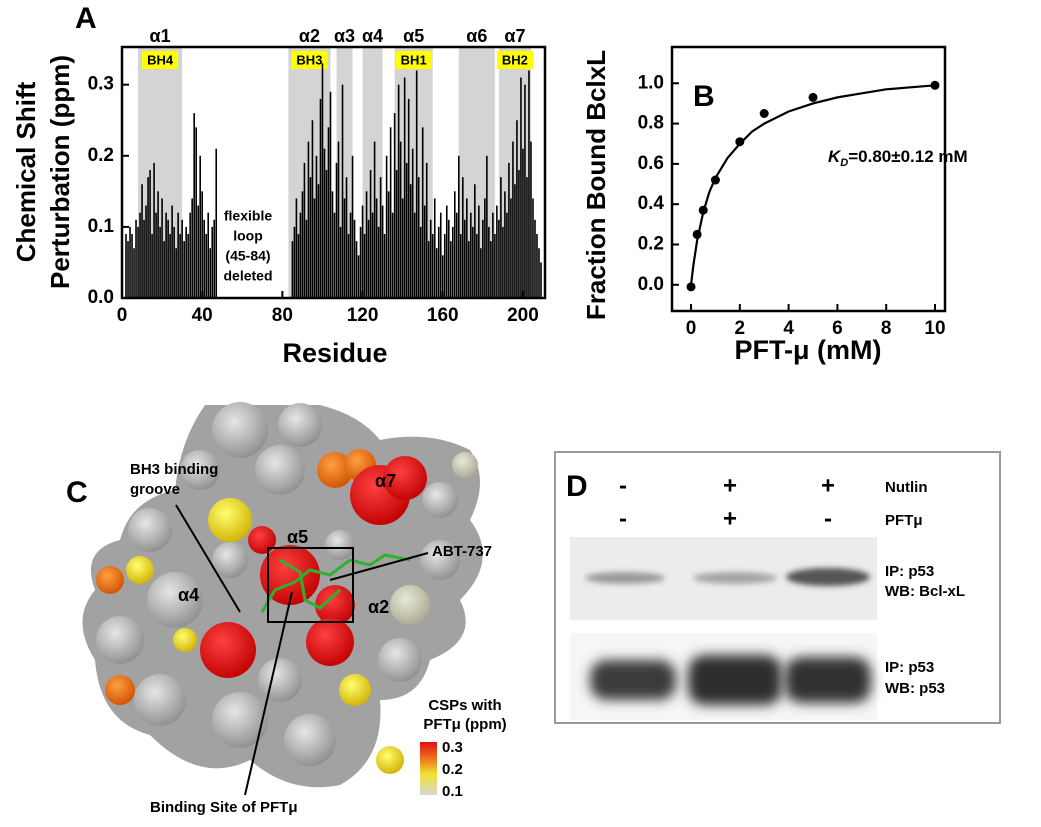  I want to click on helix-label: α6, so click(476, 36).